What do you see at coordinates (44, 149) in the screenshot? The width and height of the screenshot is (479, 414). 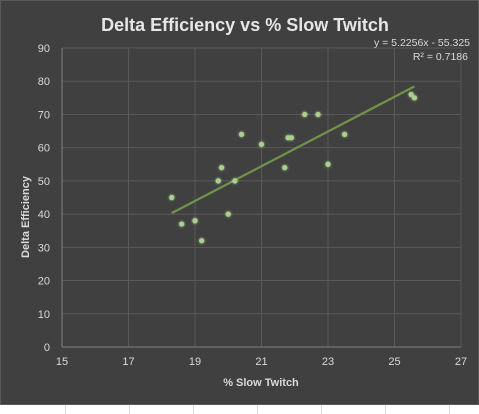 I see `y-tick-label: 60` at bounding box center [44, 149].